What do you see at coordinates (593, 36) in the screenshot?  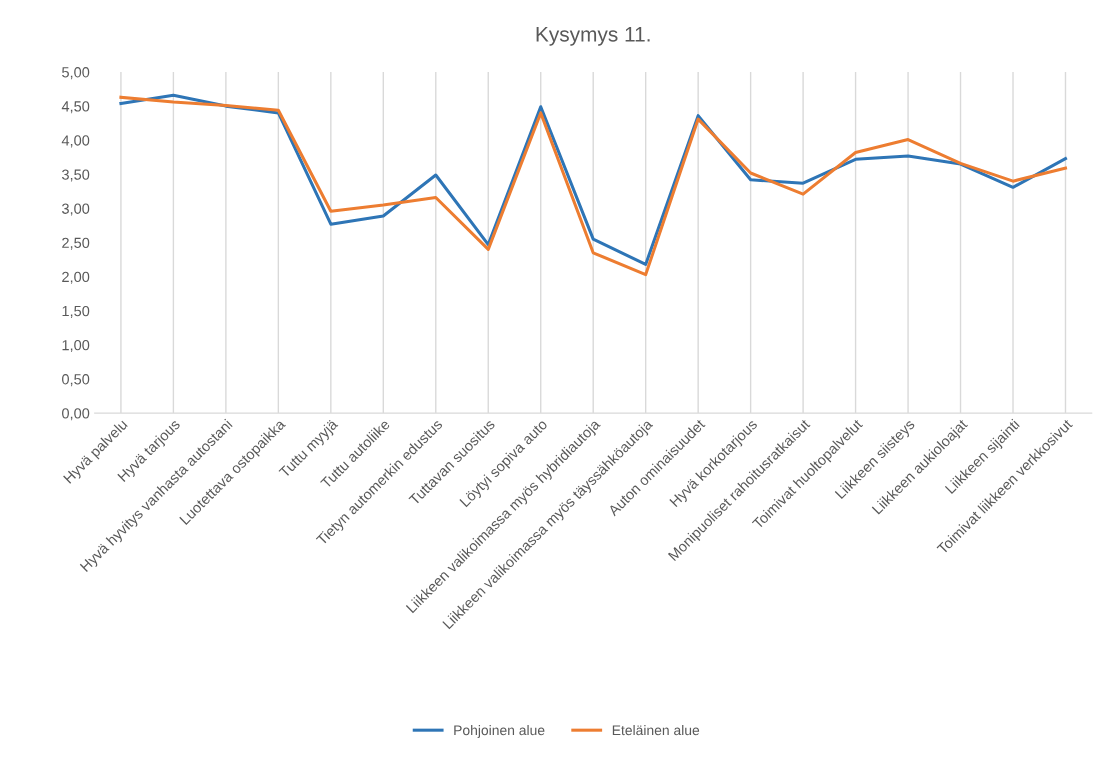 I see `chart-title: Kysymys 11.` at bounding box center [593, 36].